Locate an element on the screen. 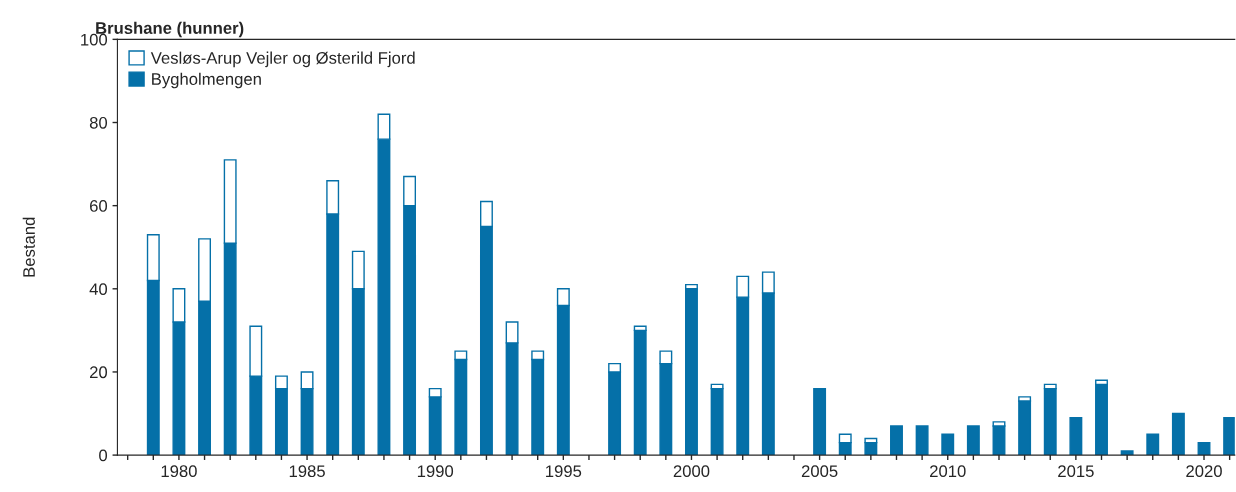  y-tick-label: 80 is located at coordinates (98, 122).